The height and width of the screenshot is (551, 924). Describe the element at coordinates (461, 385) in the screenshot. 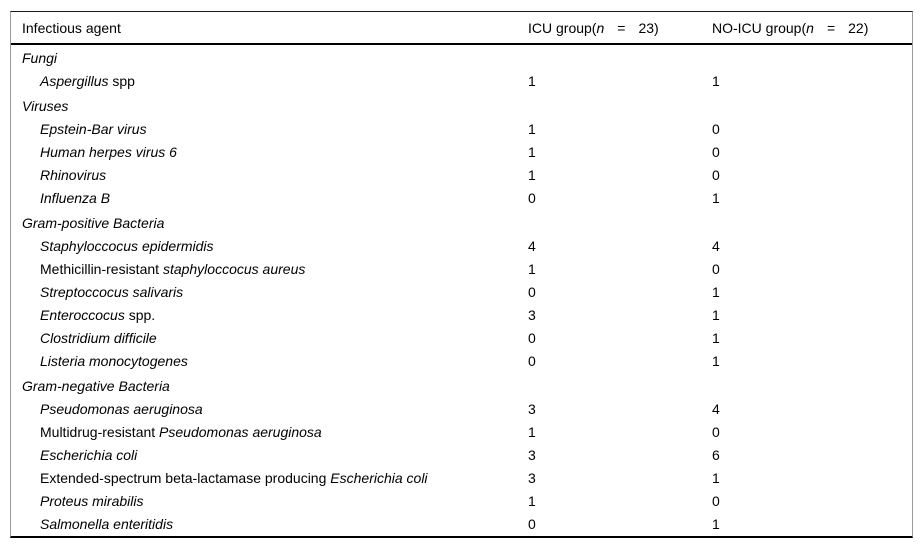

I see `section-row: Gram-negative Bacteria` at that location.